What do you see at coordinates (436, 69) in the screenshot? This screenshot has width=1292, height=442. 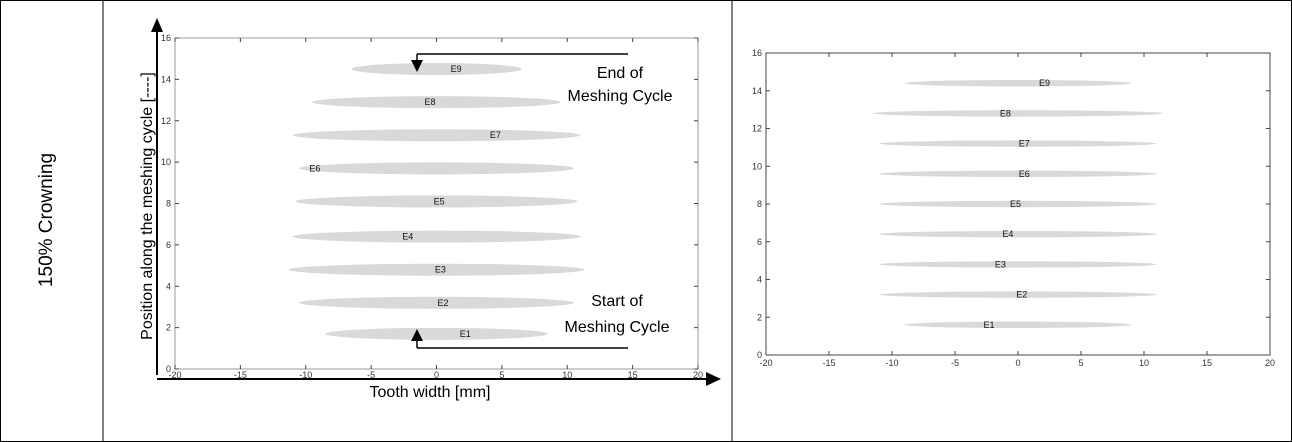 I see `left-ellipse-E9` at bounding box center [436, 69].